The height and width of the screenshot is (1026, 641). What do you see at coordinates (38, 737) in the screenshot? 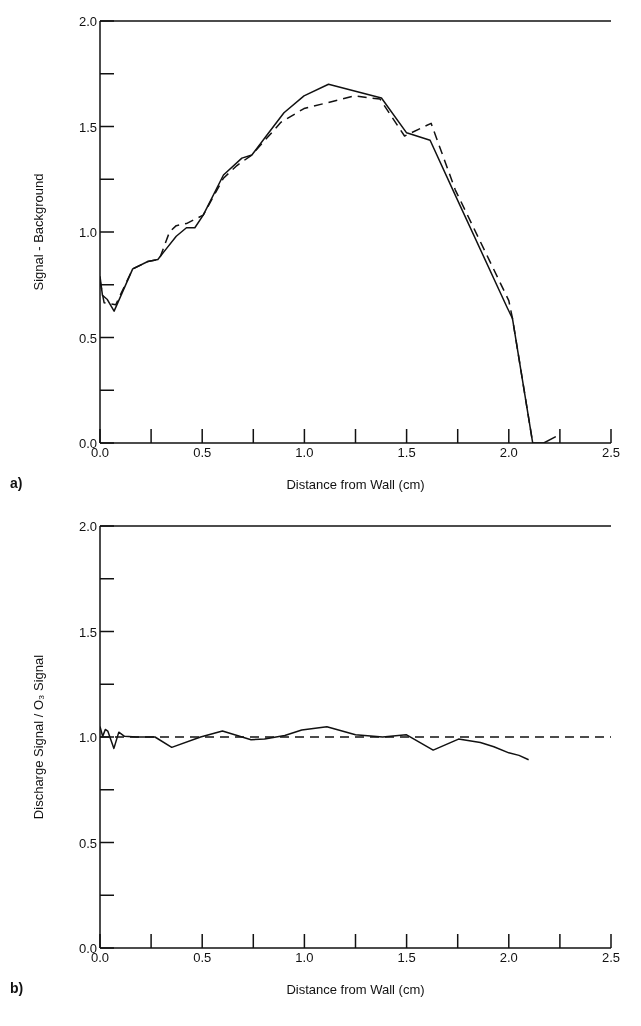
I see `y-axis-title: Discharge Signal / O₃ Signal` at bounding box center [38, 737].